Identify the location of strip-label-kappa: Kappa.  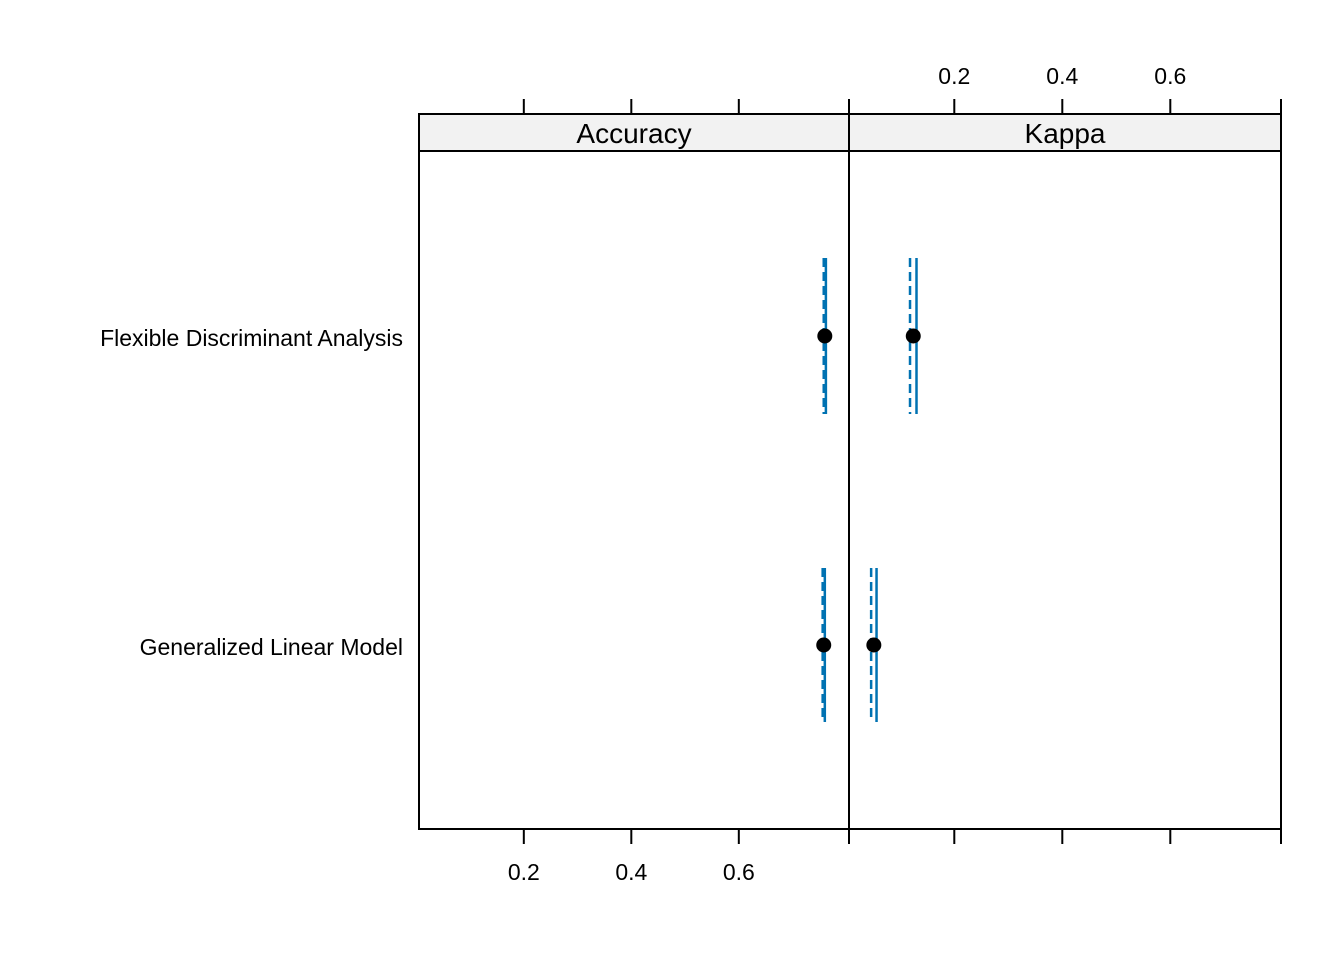
(1065, 133).